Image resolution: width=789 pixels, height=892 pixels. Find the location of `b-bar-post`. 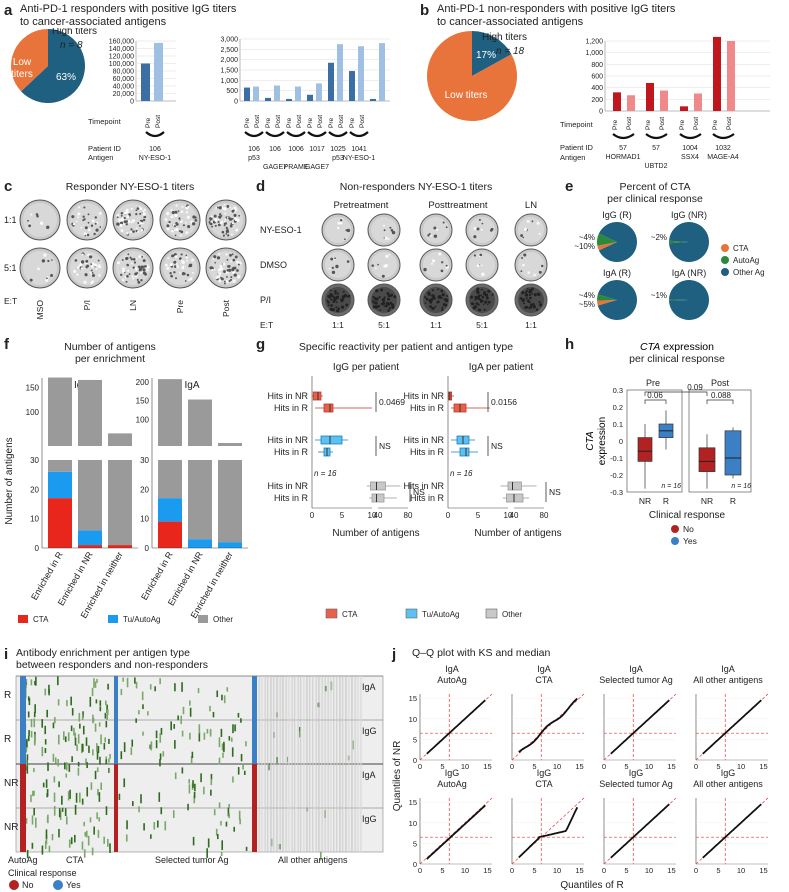

b-bar-post is located at coordinates (631, 103).